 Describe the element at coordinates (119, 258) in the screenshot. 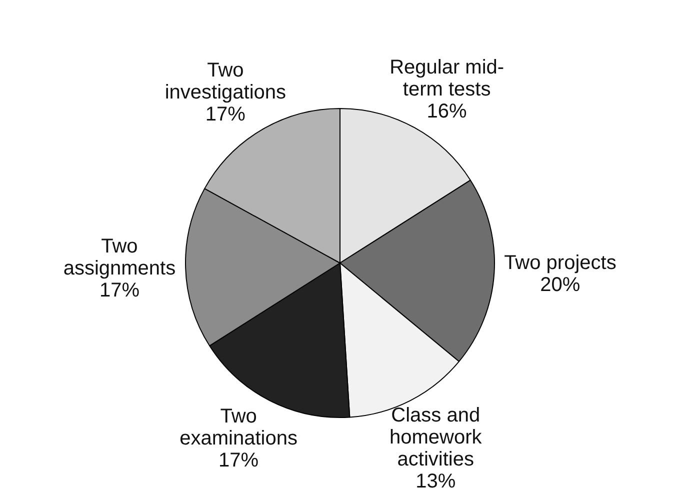

I see `slice-label: Two assignments` at that location.